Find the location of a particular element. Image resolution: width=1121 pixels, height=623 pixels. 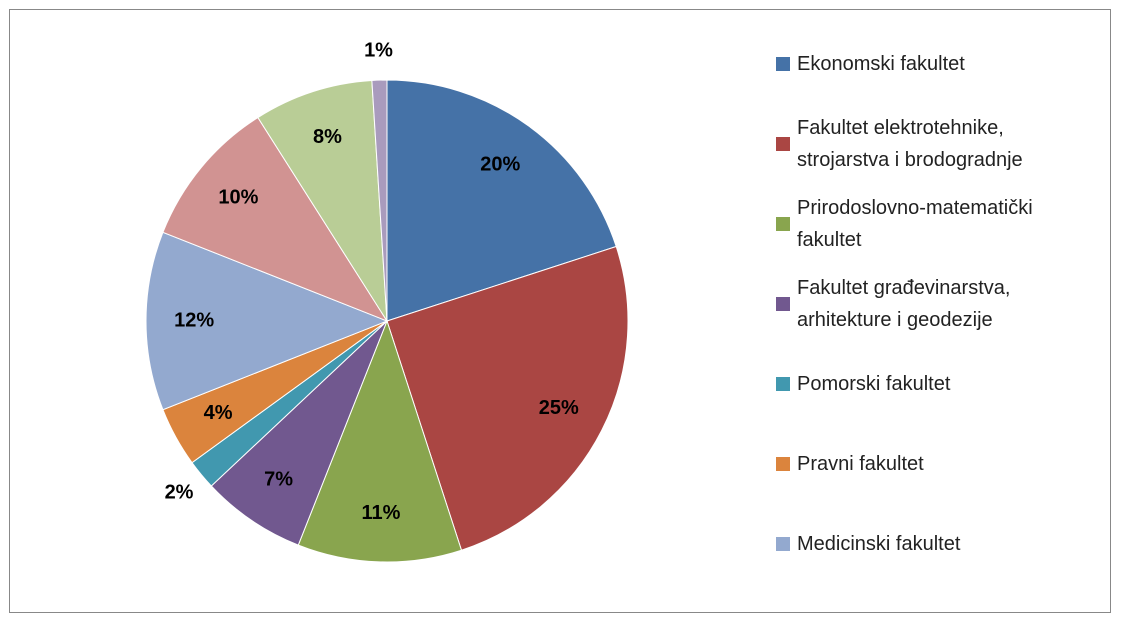

legend-label: Pomorski fakultet is located at coordinates (874, 384).